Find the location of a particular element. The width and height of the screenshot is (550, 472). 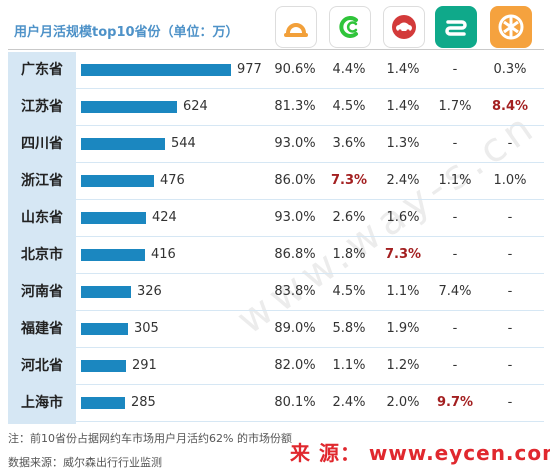

header-divider is located at coordinates (276, 49).